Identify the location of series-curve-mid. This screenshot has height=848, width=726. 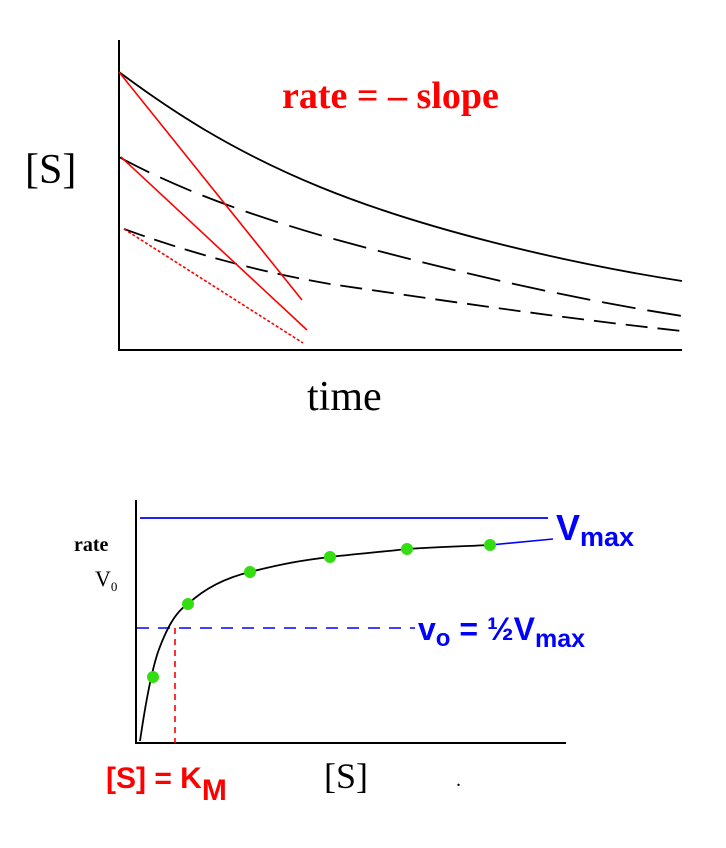
(400, 236).